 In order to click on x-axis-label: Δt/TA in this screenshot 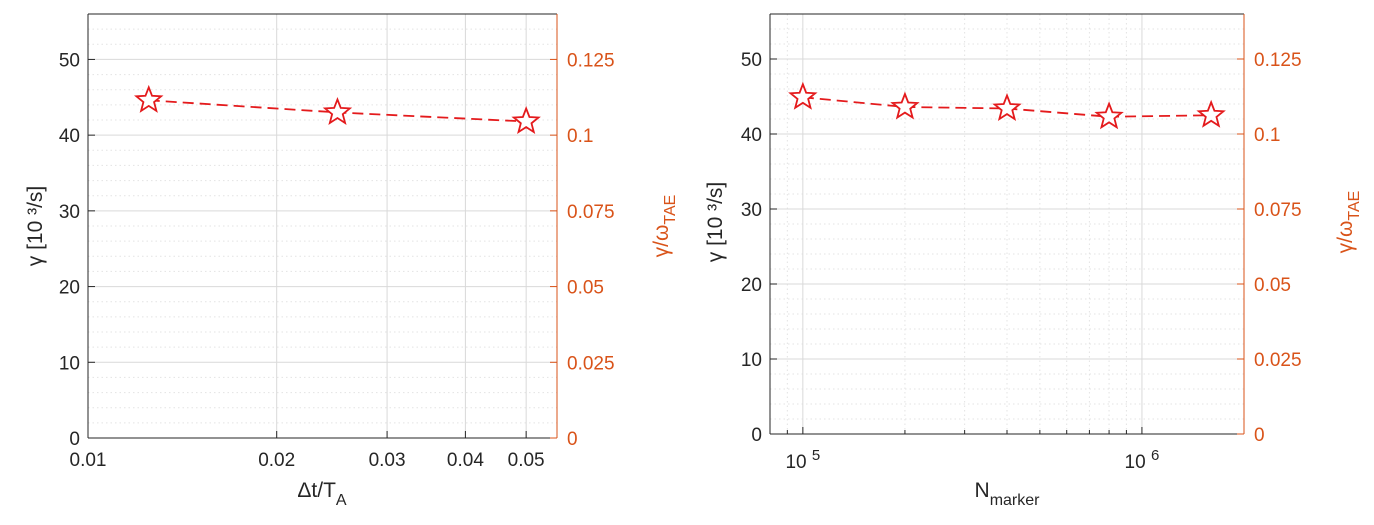, I will do `click(322, 494)`.